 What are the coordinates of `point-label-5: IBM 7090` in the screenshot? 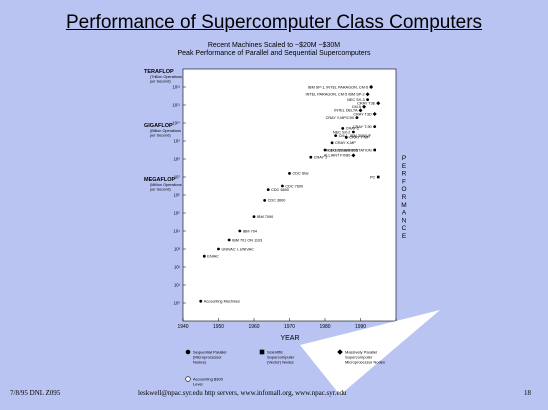 It's located at (265, 217).